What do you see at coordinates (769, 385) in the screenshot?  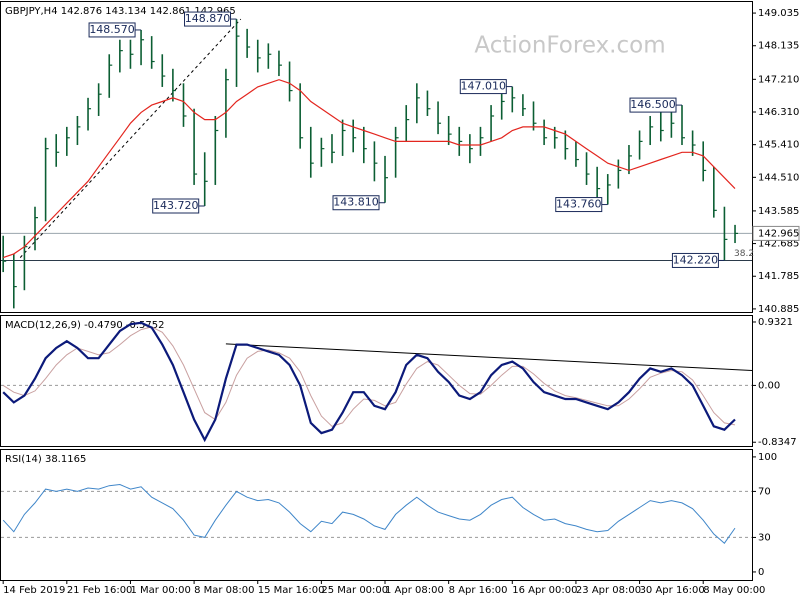 I see `y-tick-label: 0.00` at bounding box center [769, 385].